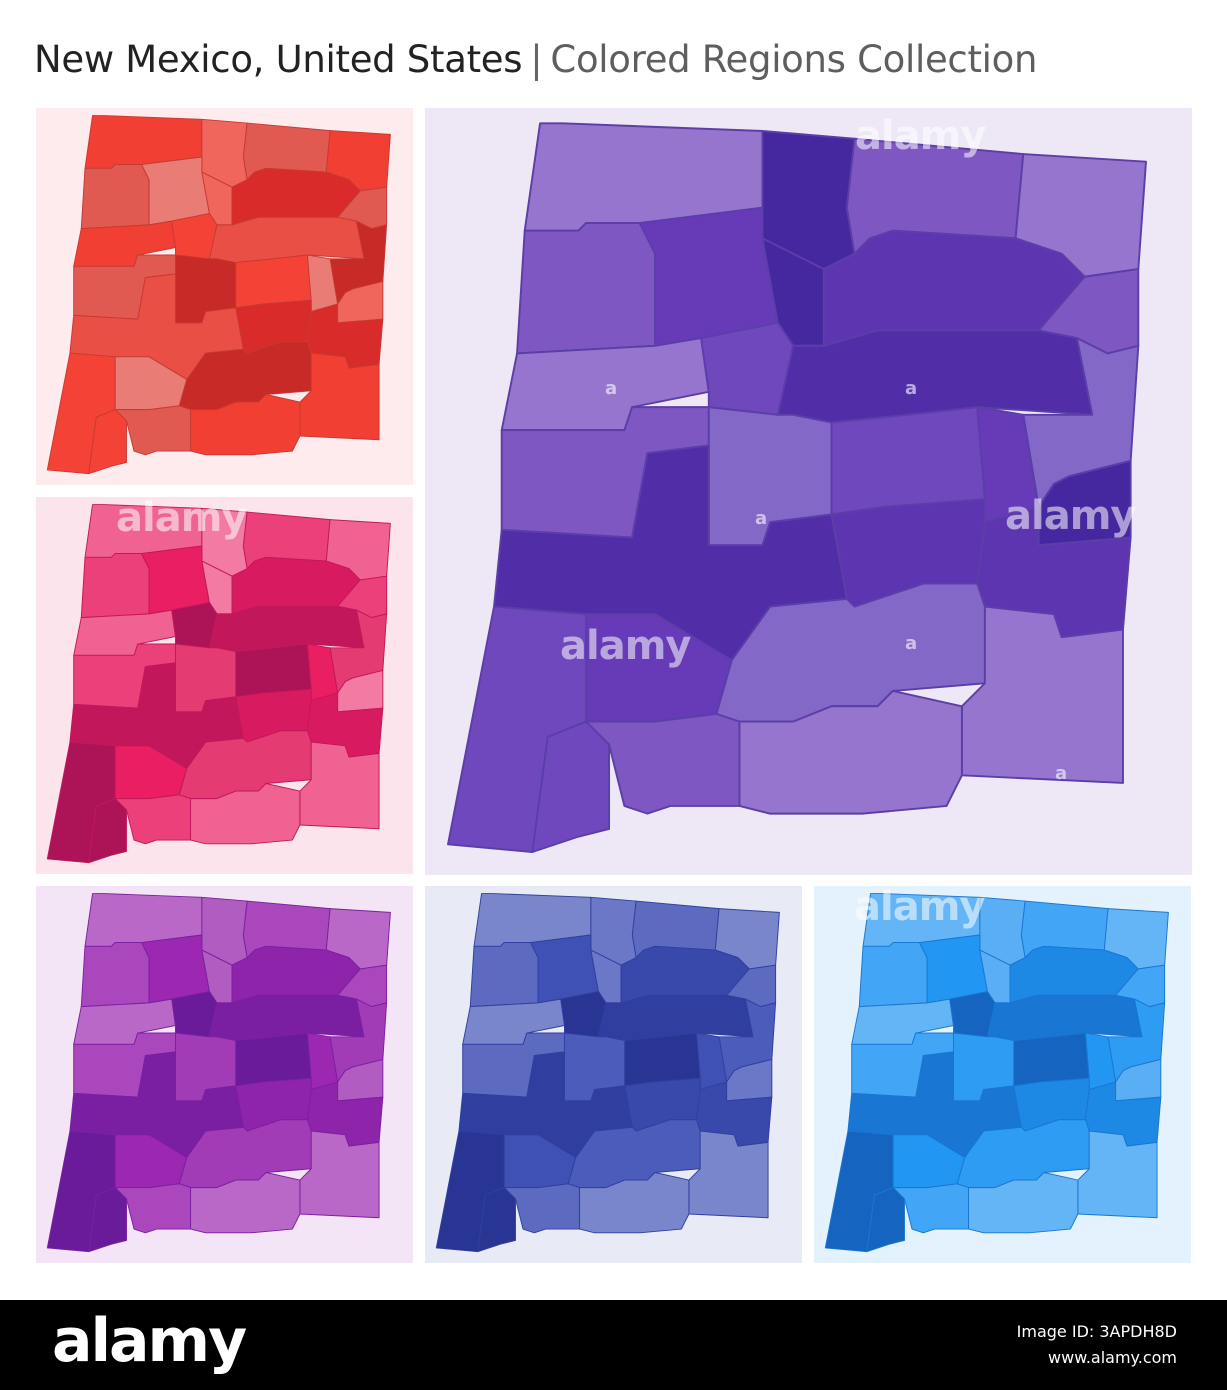 Image resolution: width=1227 pixels, height=1390 pixels. I want to click on footer-url: www.alamy.com, so click(1112, 1357).